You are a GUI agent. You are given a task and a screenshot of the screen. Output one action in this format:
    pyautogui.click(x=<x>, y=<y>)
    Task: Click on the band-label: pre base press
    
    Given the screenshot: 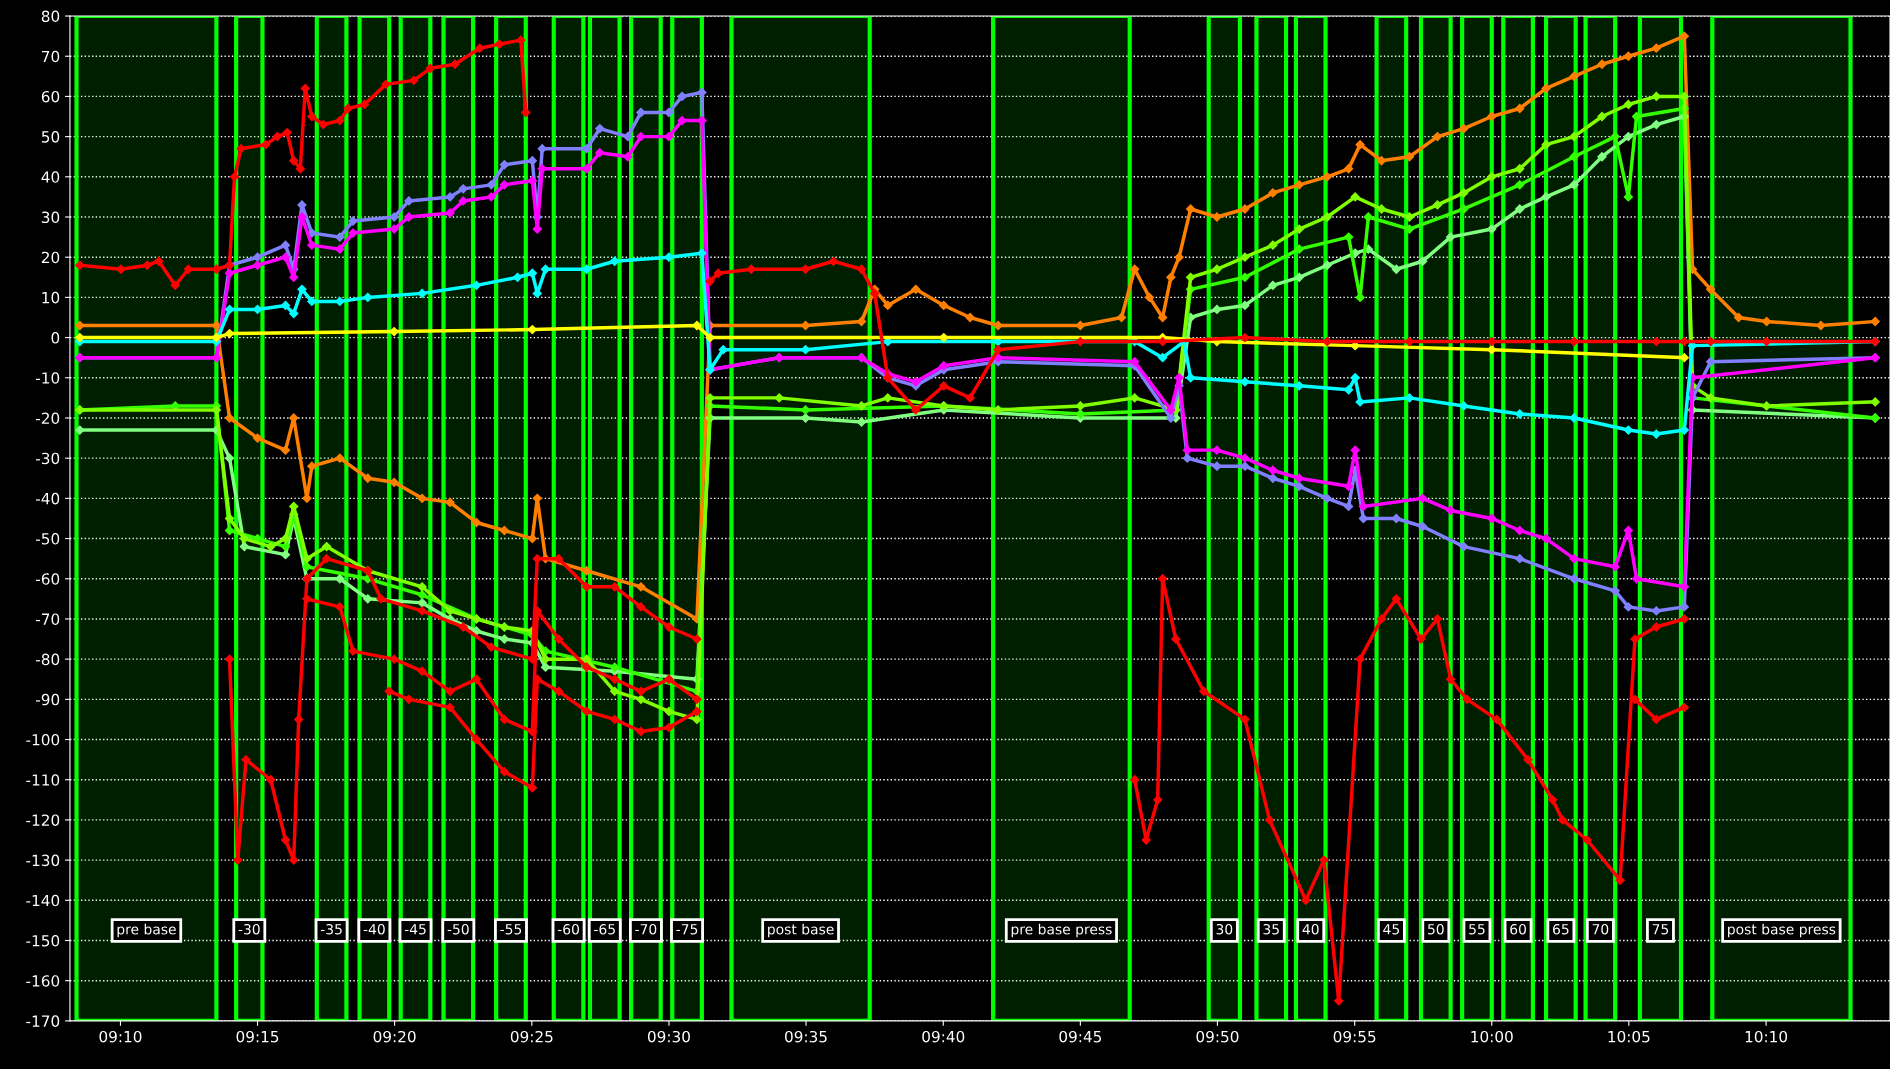 What is the action you would take?
    pyautogui.click(x=1061, y=930)
    